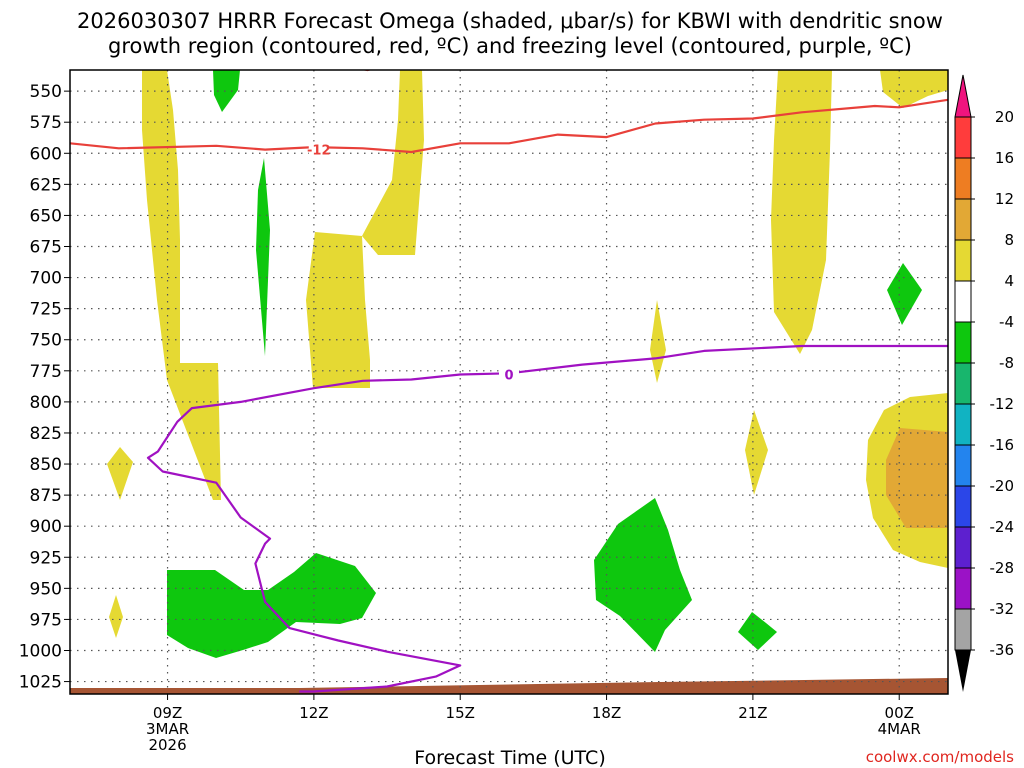 The height and width of the screenshot is (768, 1024). I want to click on contour-labels: -12 0, so click(413, 262).